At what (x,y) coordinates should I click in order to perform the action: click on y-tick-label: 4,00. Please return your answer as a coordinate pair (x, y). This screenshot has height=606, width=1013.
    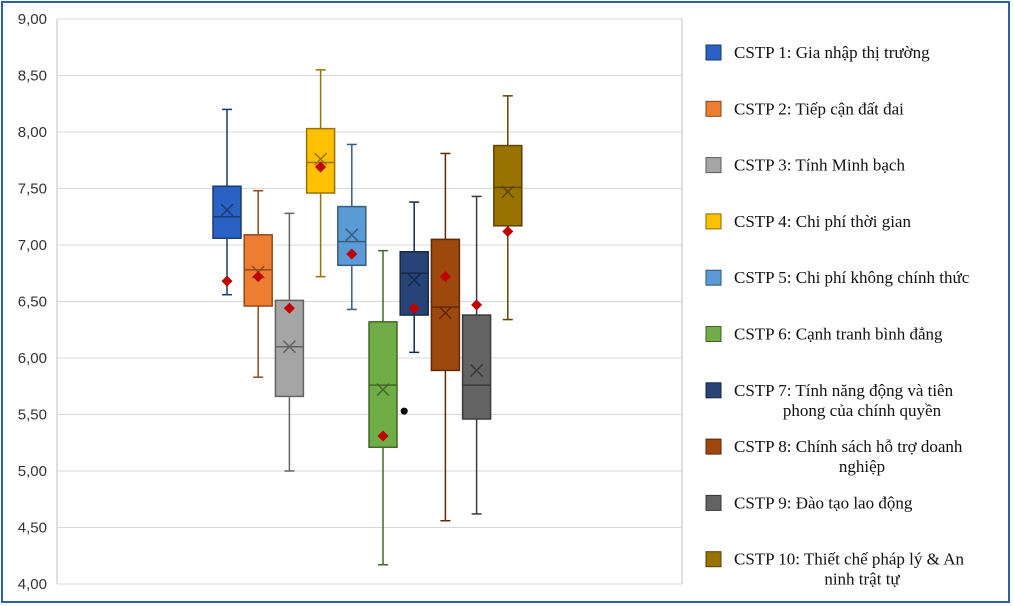
    Looking at the image, I should click on (32, 584).